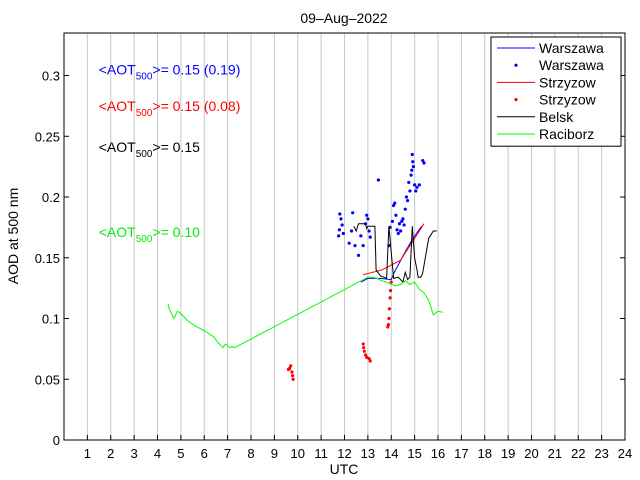  Describe the element at coordinates (180, 453) in the screenshot. I see `x-tick-label: 5` at that location.